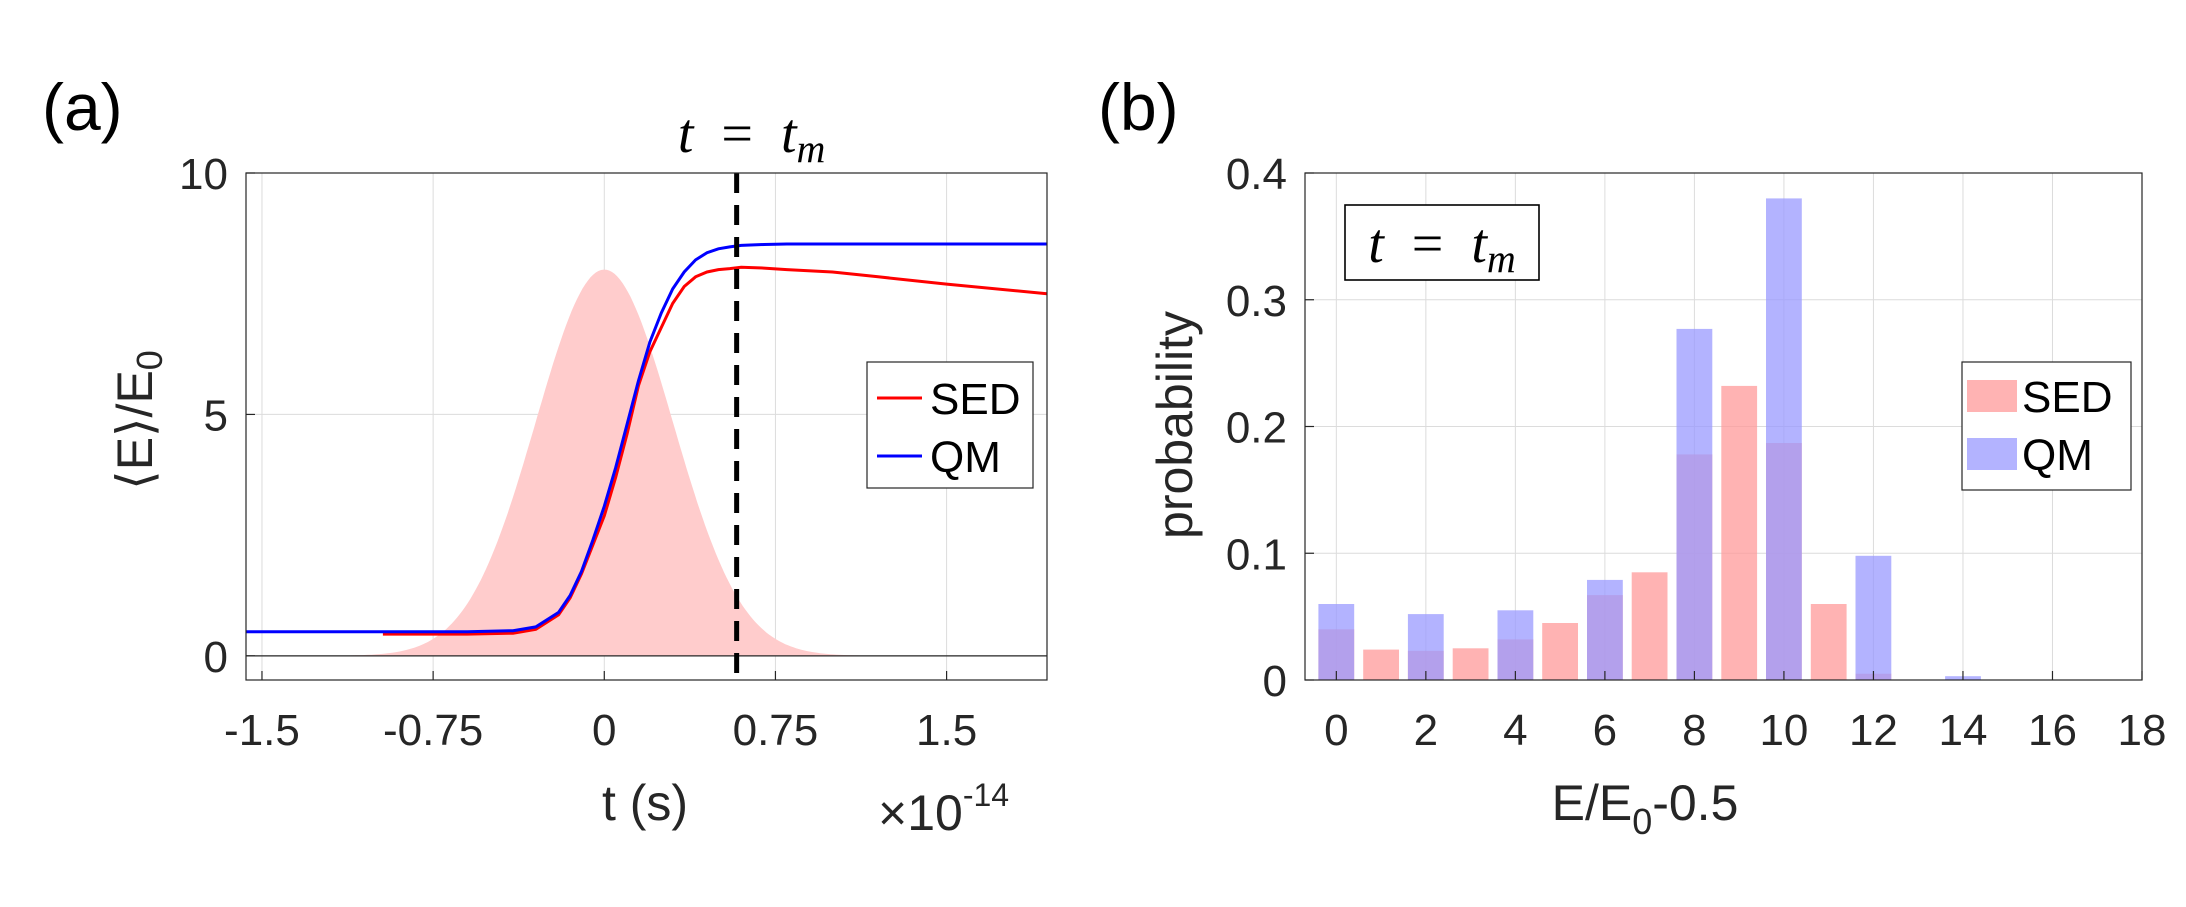  Describe the element at coordinates (1783, 730) in the screenshot. I see `panel-b-xtick-label: 10` at that location.